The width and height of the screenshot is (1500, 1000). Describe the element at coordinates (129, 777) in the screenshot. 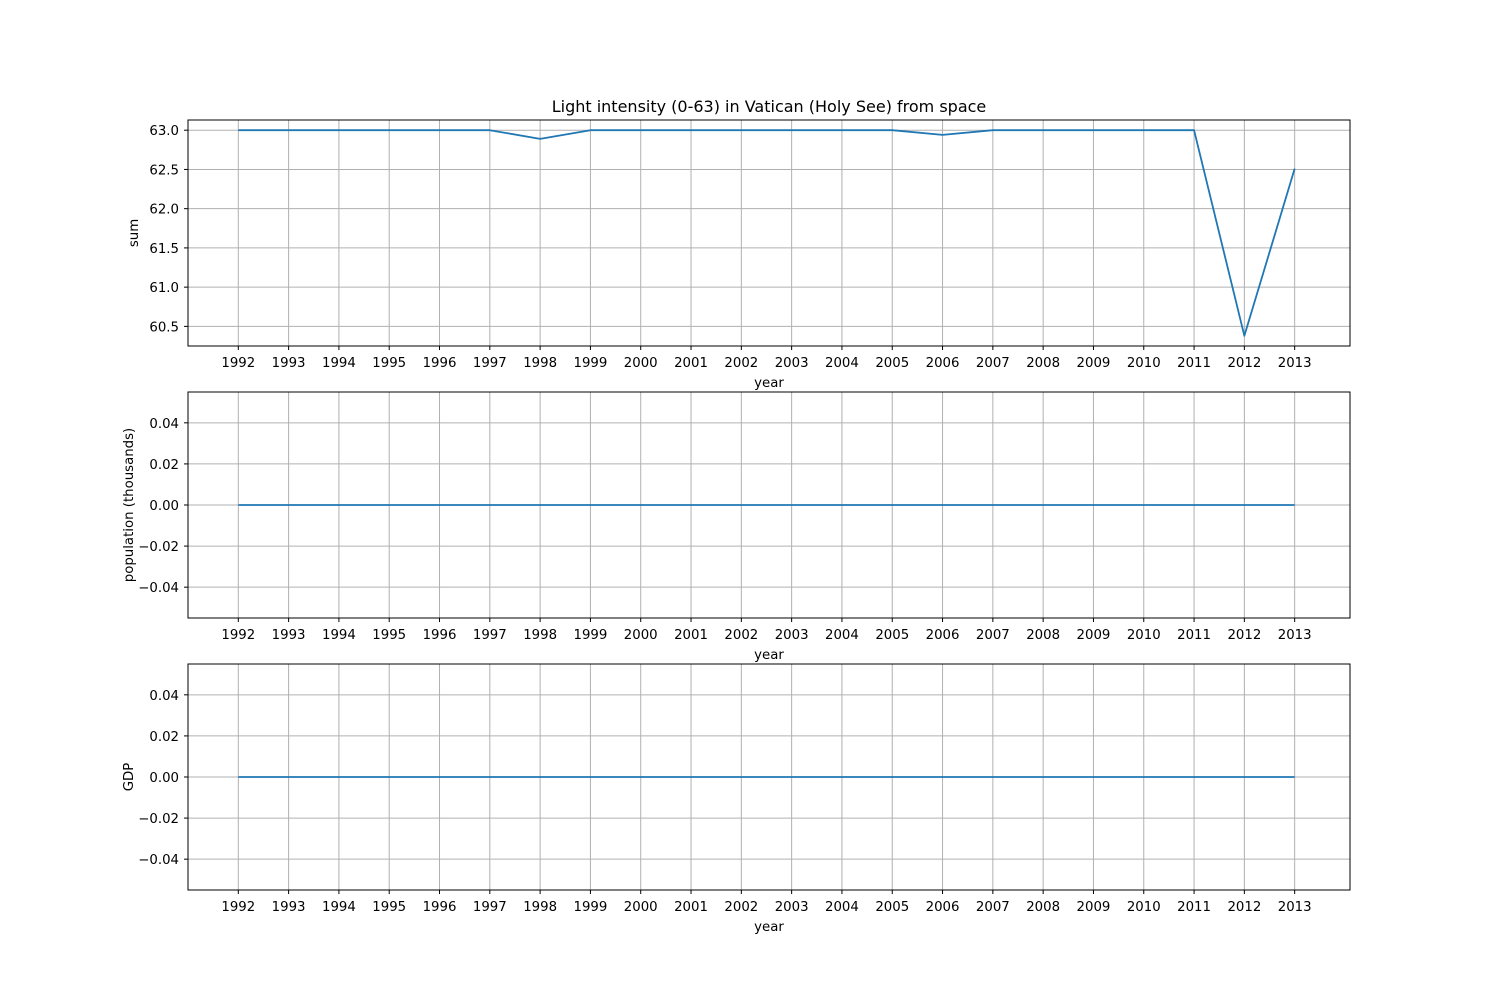

I see `y-axis-label: GDP` at that location.